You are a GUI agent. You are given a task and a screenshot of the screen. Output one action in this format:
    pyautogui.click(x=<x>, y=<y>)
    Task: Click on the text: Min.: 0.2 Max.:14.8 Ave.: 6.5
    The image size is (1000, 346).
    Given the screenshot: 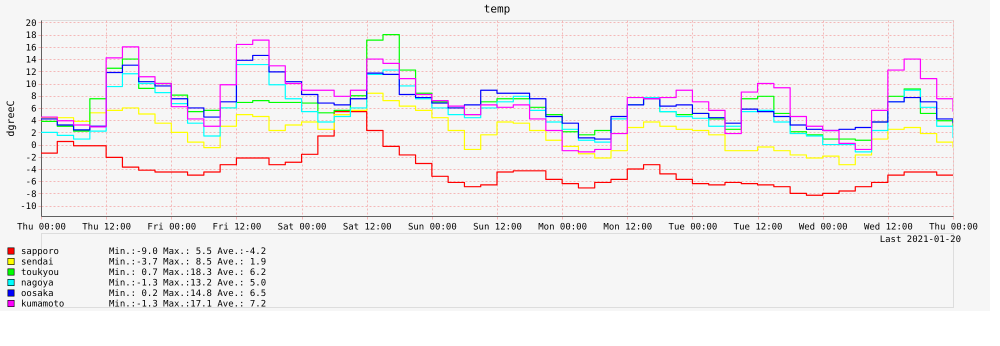 What is the action you would take?
    pyautogui.click(x=187, y=294)
    